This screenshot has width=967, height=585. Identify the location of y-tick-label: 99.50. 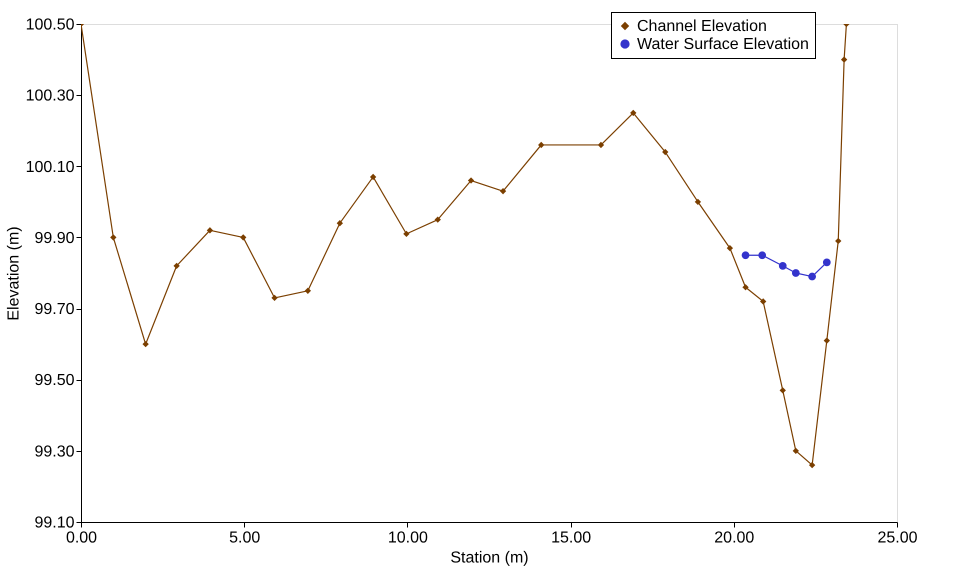
(54, 381).